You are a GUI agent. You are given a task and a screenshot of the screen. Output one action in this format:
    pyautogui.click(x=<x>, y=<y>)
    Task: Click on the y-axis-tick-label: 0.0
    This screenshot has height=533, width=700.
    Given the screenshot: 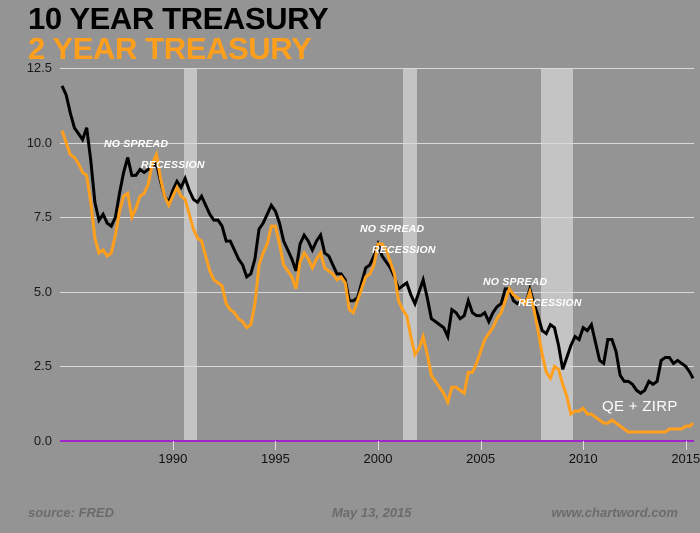 What is the action you would take?
    pyautogui.click(x=42, y=440)
    